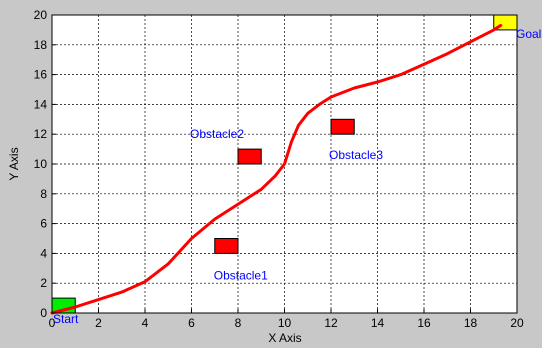  I want to click on x-tick-label: 16, so click(424, 323).